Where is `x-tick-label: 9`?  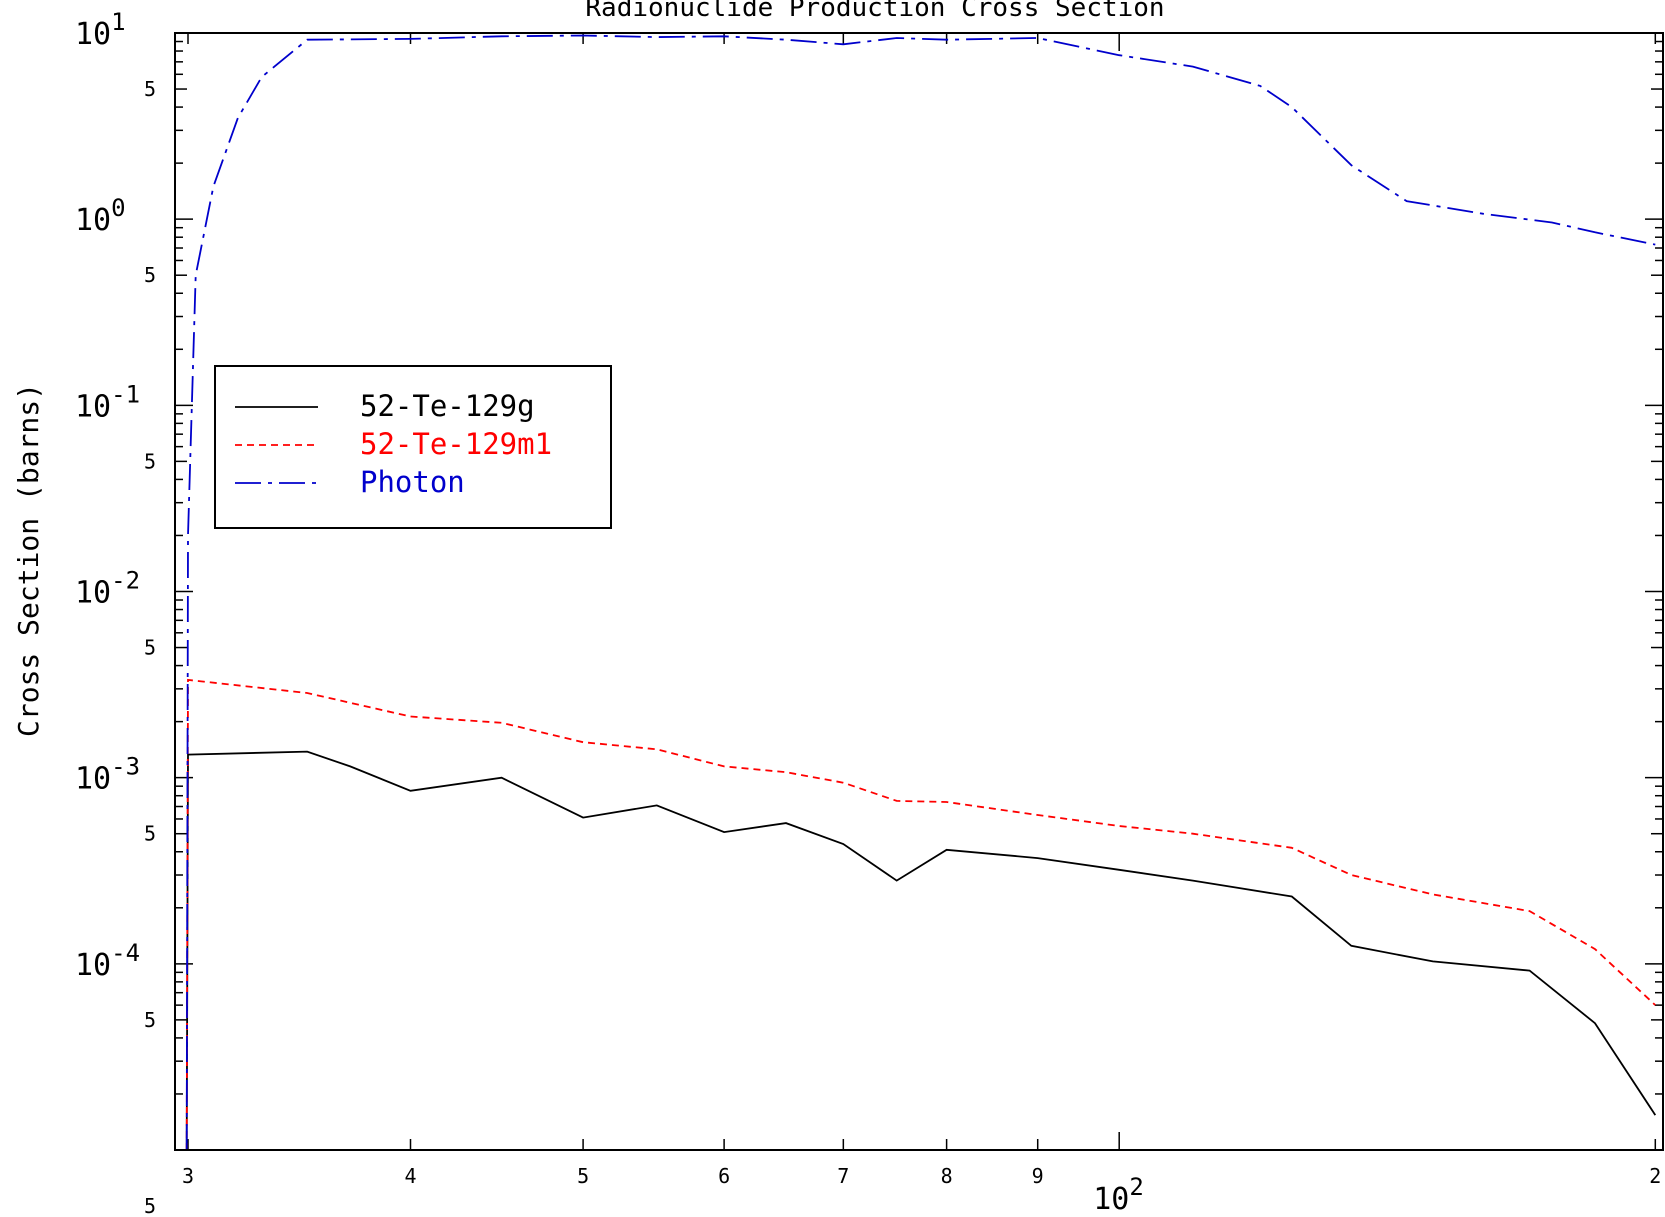 x-tick-label: 9 is located at coordinates (1038, 1176).